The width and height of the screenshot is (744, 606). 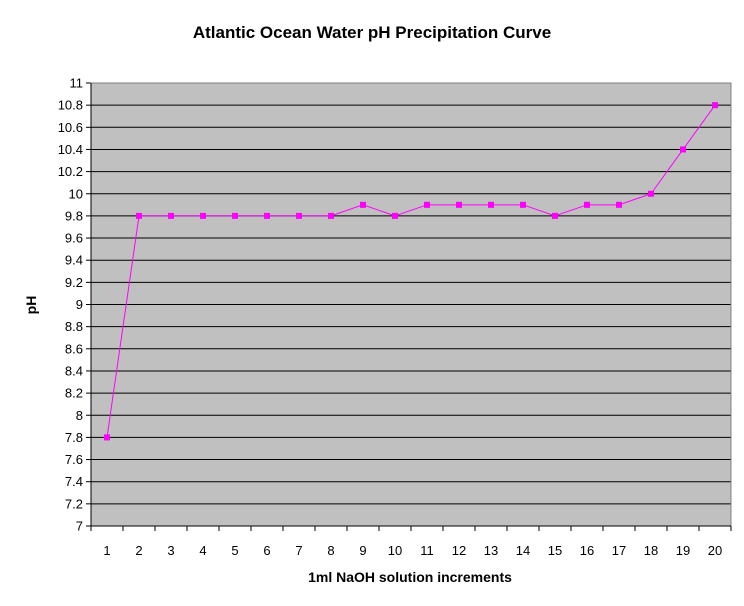 I want to click on x-tick-label: 5, so click(x=234, y=550).